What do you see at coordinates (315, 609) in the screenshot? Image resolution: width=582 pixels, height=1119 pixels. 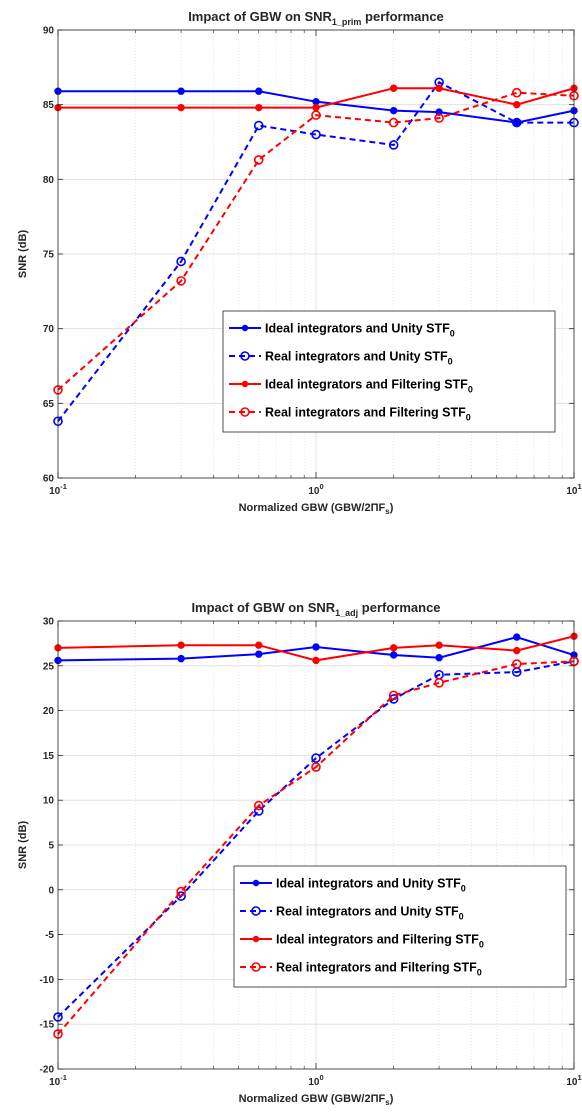 I see `chart-title: Impact of GBW on SNR1_adj performance` at bounding box center [315, 609].